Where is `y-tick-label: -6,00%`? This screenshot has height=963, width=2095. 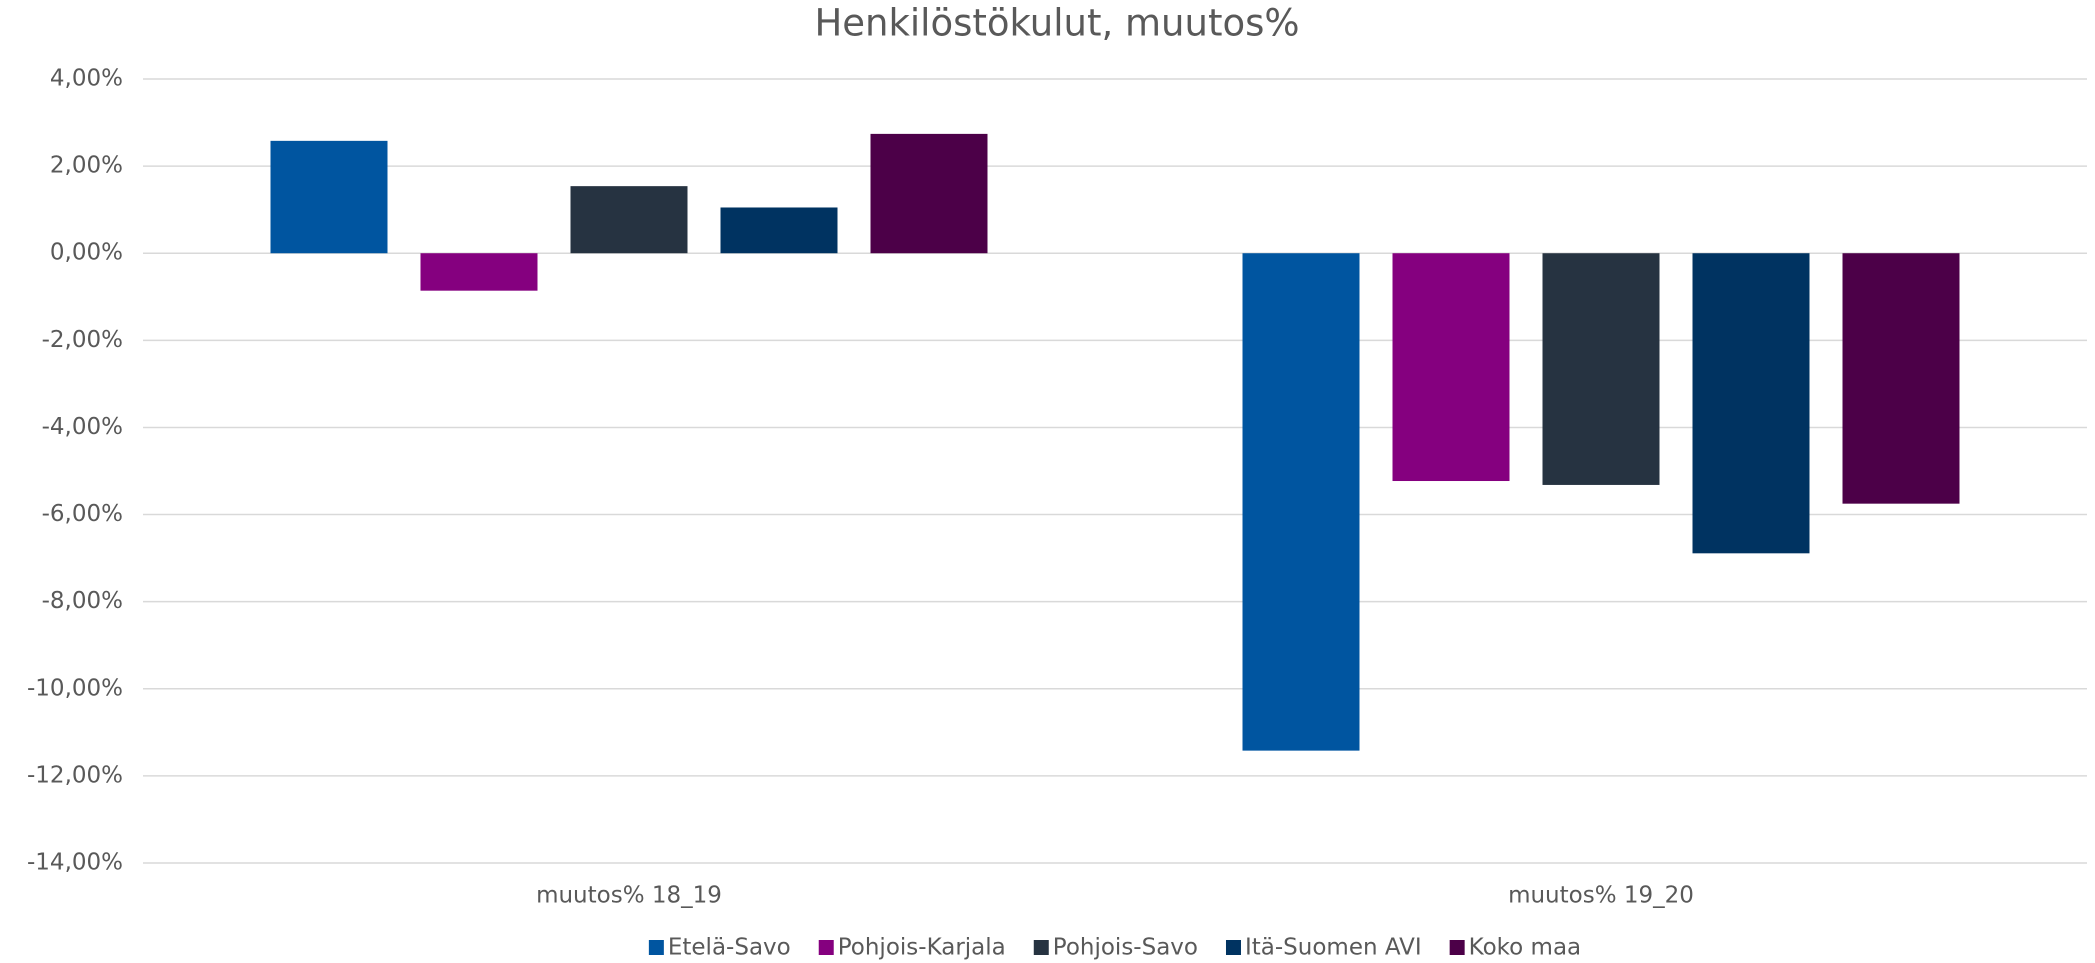
y-tick-label: -6,00% is located at coordinates (82, 514).